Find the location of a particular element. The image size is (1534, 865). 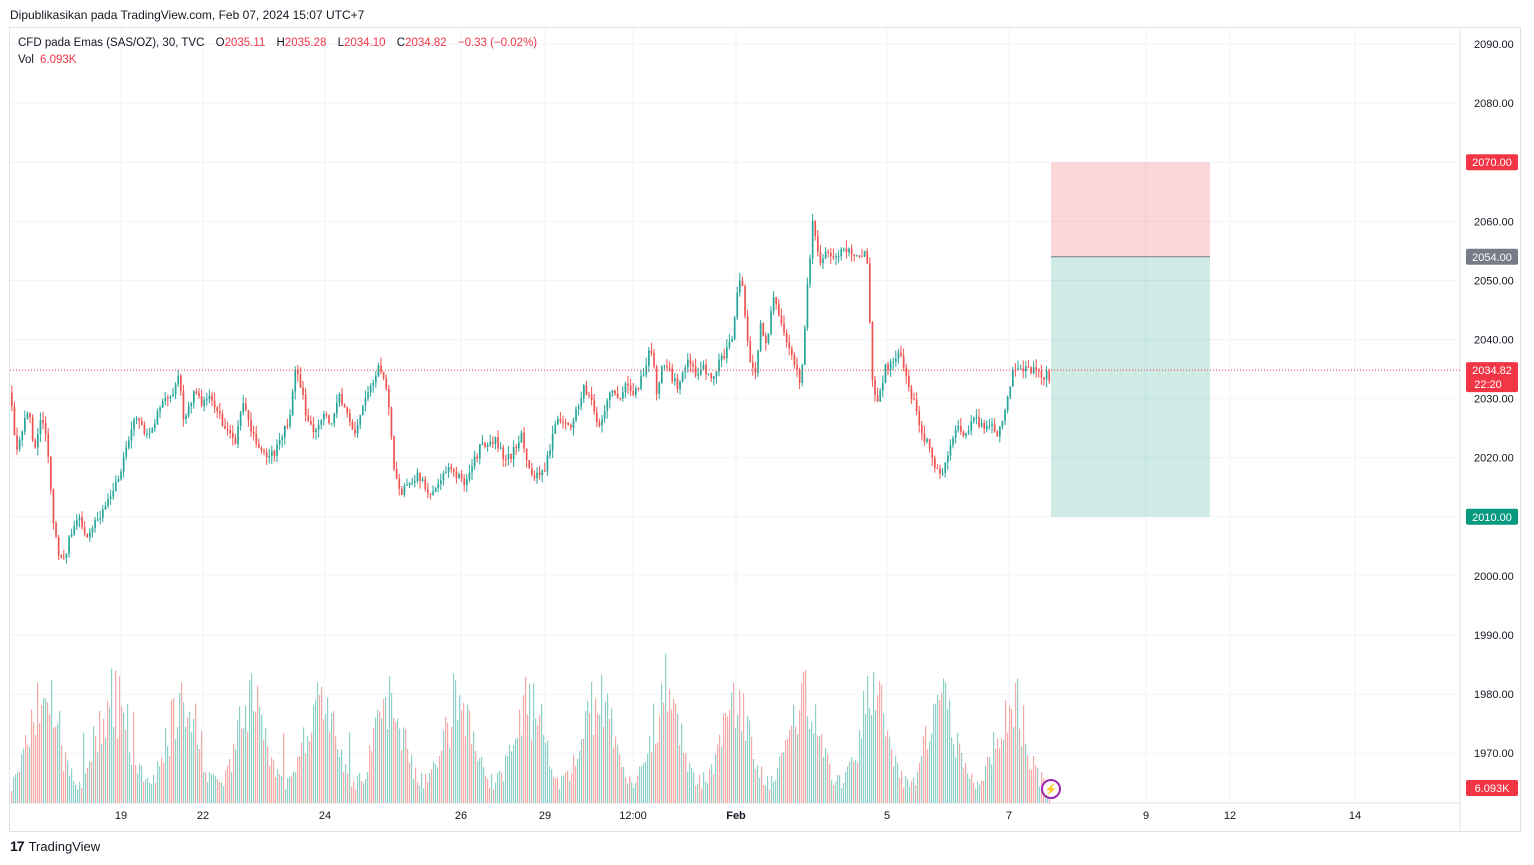

open-label: O is located at coordinates (220, 43).